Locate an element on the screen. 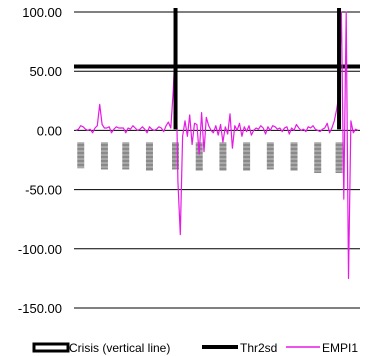 Image resolution: width=382 pixels, height=356 pixels. y-tick-label: -100.00 is located at coordinates (40, 249).